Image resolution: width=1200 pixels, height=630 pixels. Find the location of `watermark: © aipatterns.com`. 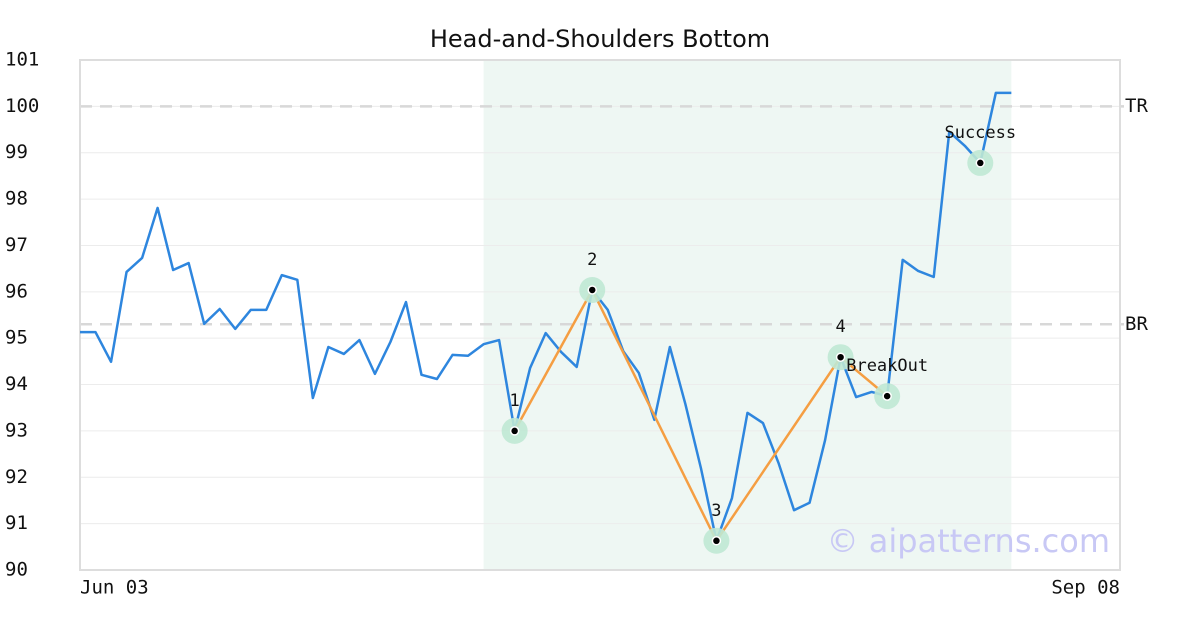

watermark: © aipatterns.com is located at coordinates (968, 541).